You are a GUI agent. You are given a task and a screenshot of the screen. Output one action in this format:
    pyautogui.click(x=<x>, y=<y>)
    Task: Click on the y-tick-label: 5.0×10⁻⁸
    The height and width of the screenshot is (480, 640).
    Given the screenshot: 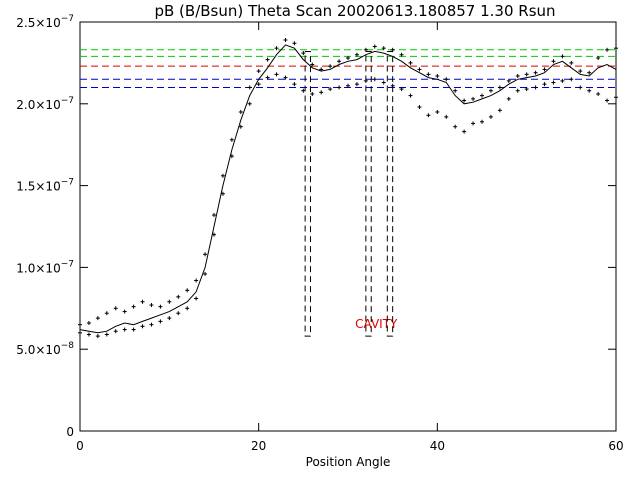 What is the action you would take?
    pyautogui.click(x=45, y=349)
    